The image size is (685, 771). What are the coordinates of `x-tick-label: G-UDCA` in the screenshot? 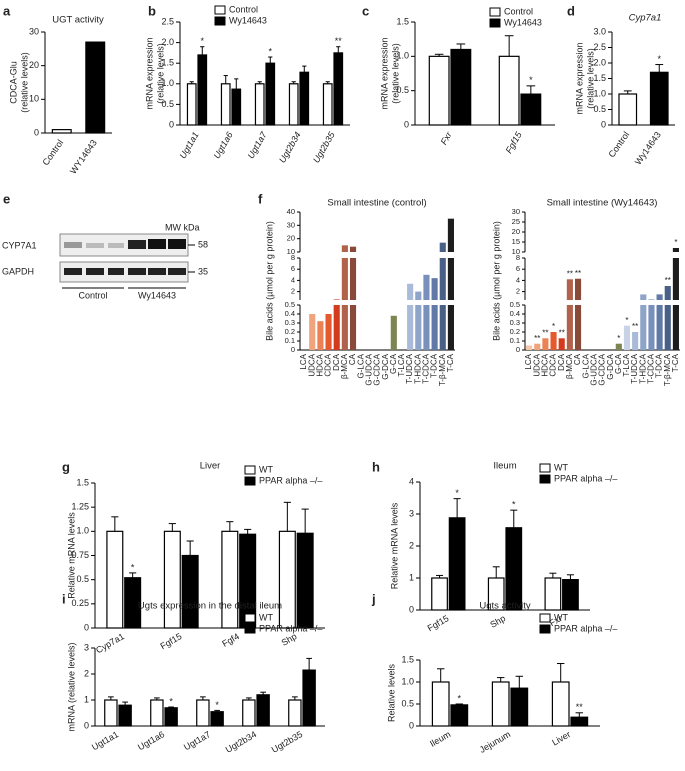 It's located at (593, 369).